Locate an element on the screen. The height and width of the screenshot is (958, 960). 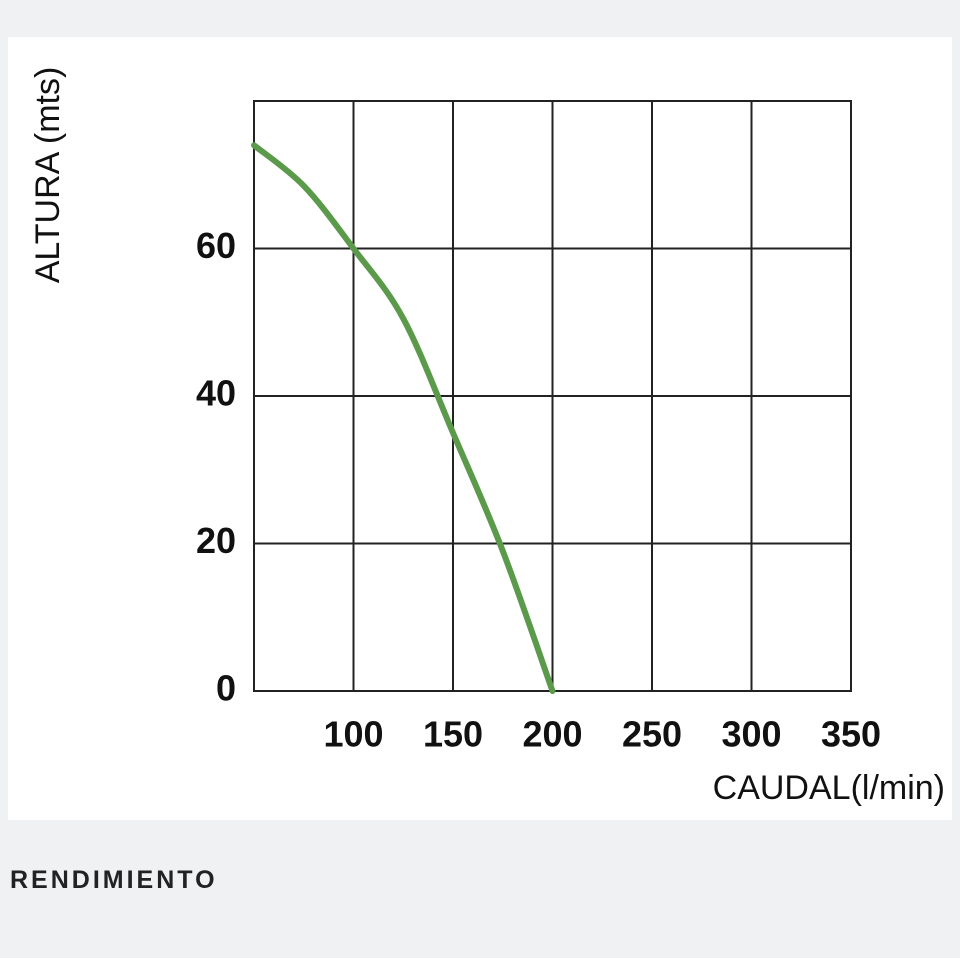
x-tick-label: 150 is located at coordinates (453, 734).